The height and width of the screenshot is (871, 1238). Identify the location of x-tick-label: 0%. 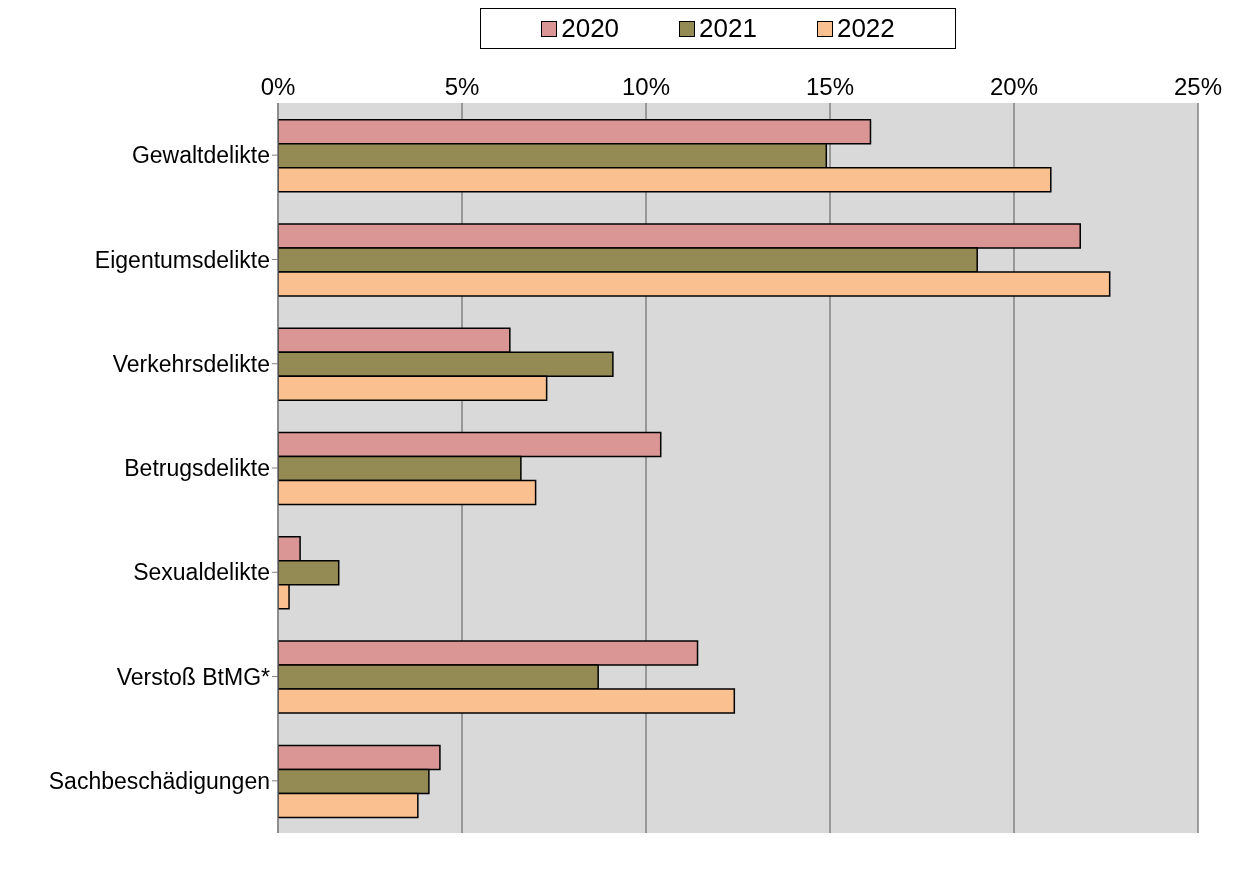
(278, 86).